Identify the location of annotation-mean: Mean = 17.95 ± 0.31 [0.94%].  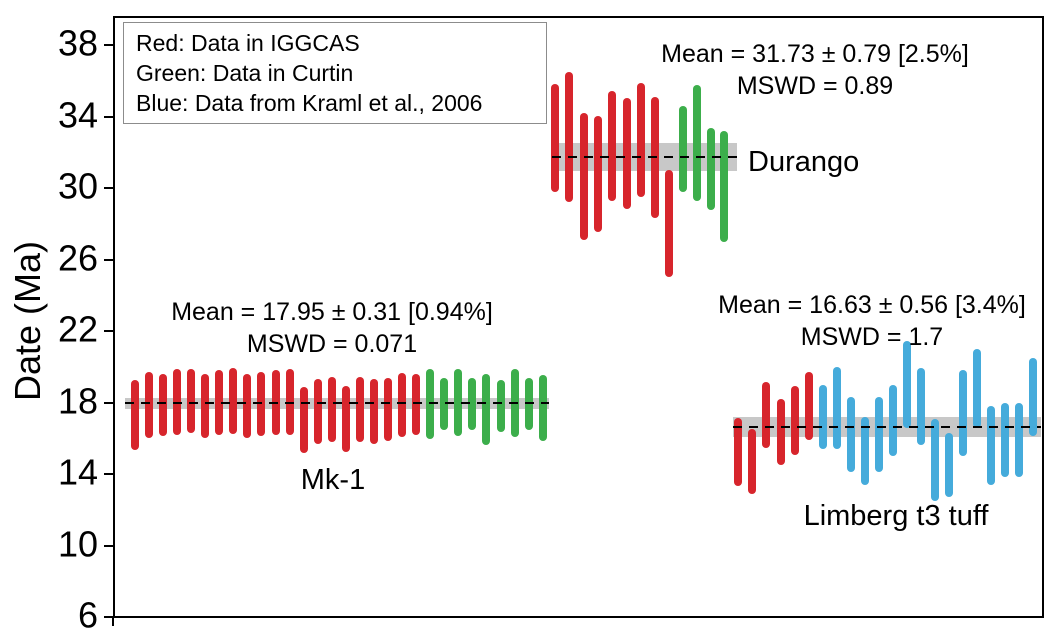
(332, 312).